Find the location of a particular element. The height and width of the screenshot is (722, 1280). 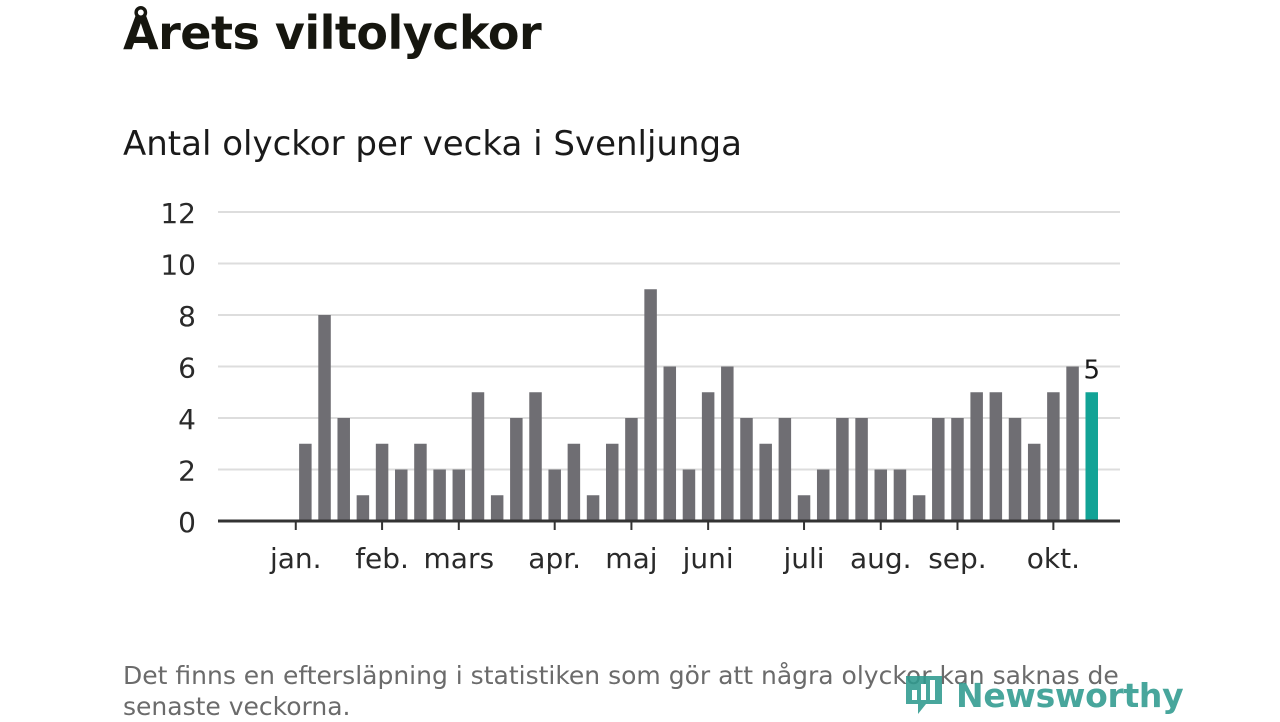

chart-subtitle: Antal olyckor per vecka i Svenljunga is located at coordinates (432, 144).